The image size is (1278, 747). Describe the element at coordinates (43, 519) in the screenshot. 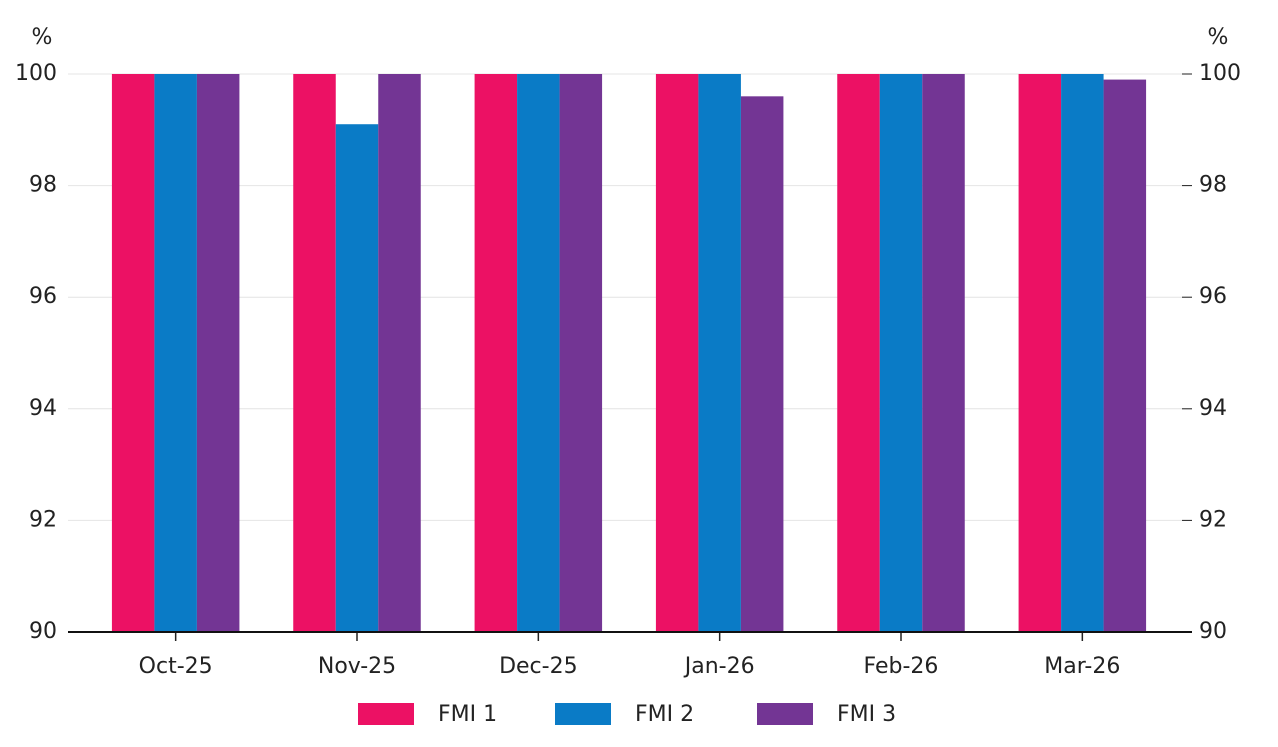

I see `y-tick-label: 92` at that location.